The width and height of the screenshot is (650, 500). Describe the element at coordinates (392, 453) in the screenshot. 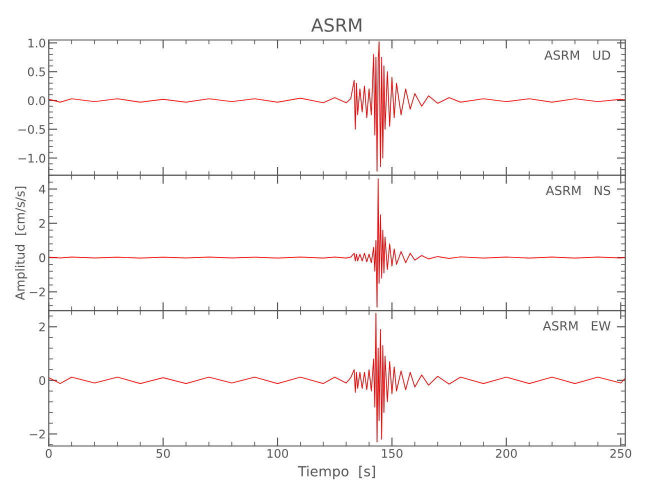

I see `x-tick-label: 150` at that location.